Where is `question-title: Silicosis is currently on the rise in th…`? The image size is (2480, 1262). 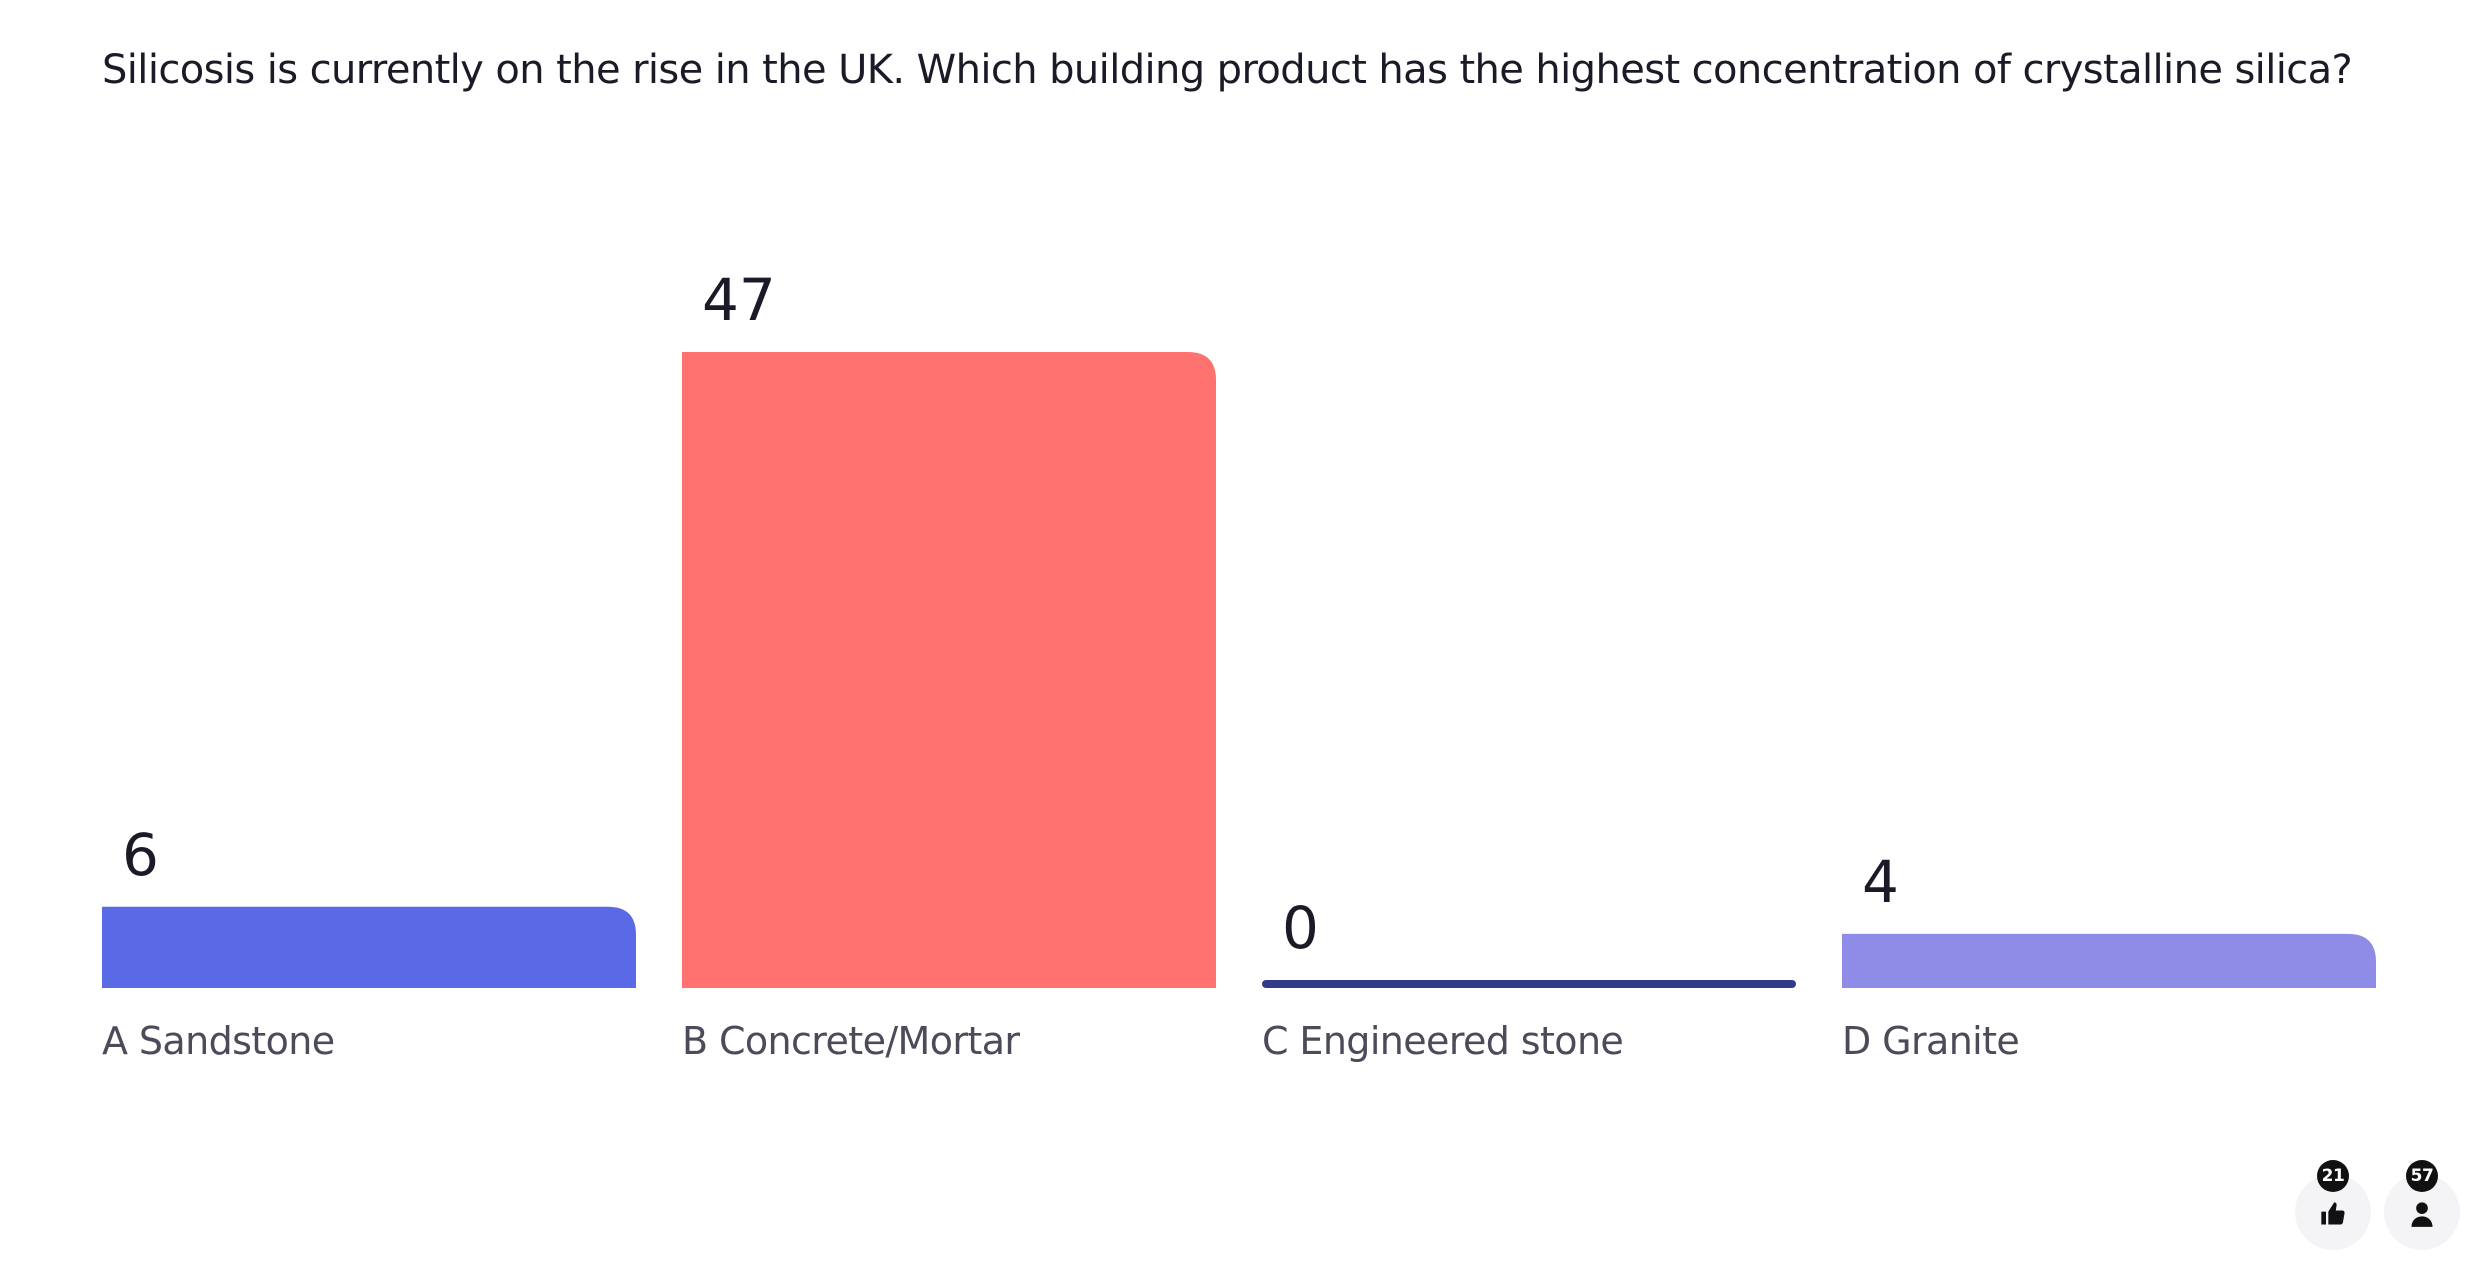 question-title: Silicosis is currently on the rise in th… is located at coordinates (1227, 70).